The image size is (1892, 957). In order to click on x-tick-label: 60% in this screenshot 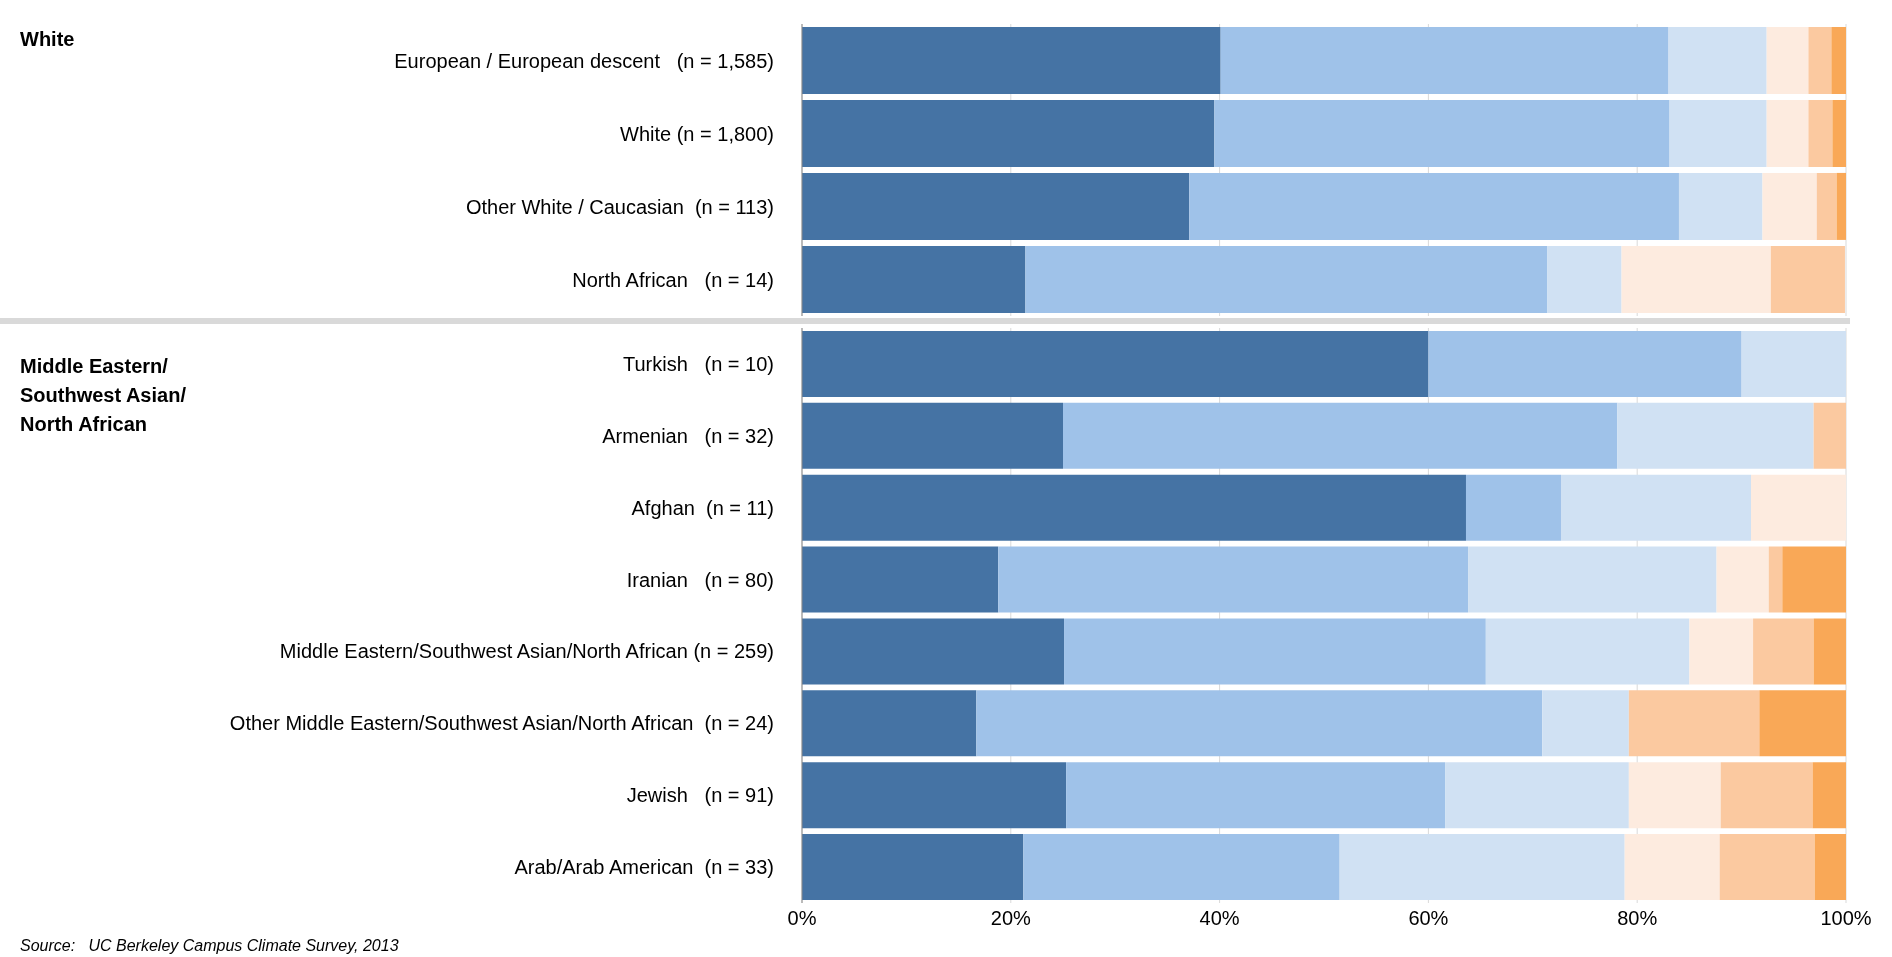, I will do `click(1428, 918)`.